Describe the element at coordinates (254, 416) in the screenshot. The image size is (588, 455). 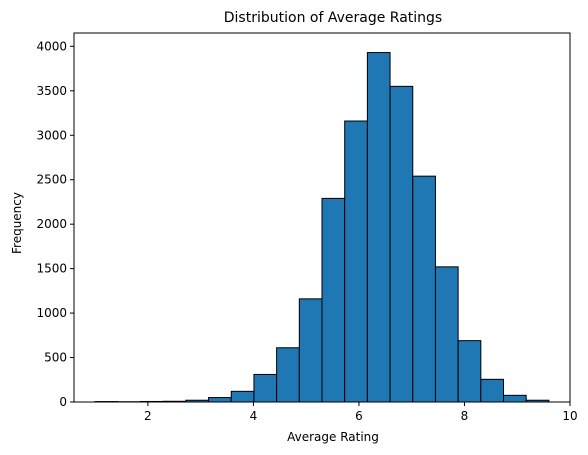
I see `x-tick-label: 4` at that location.